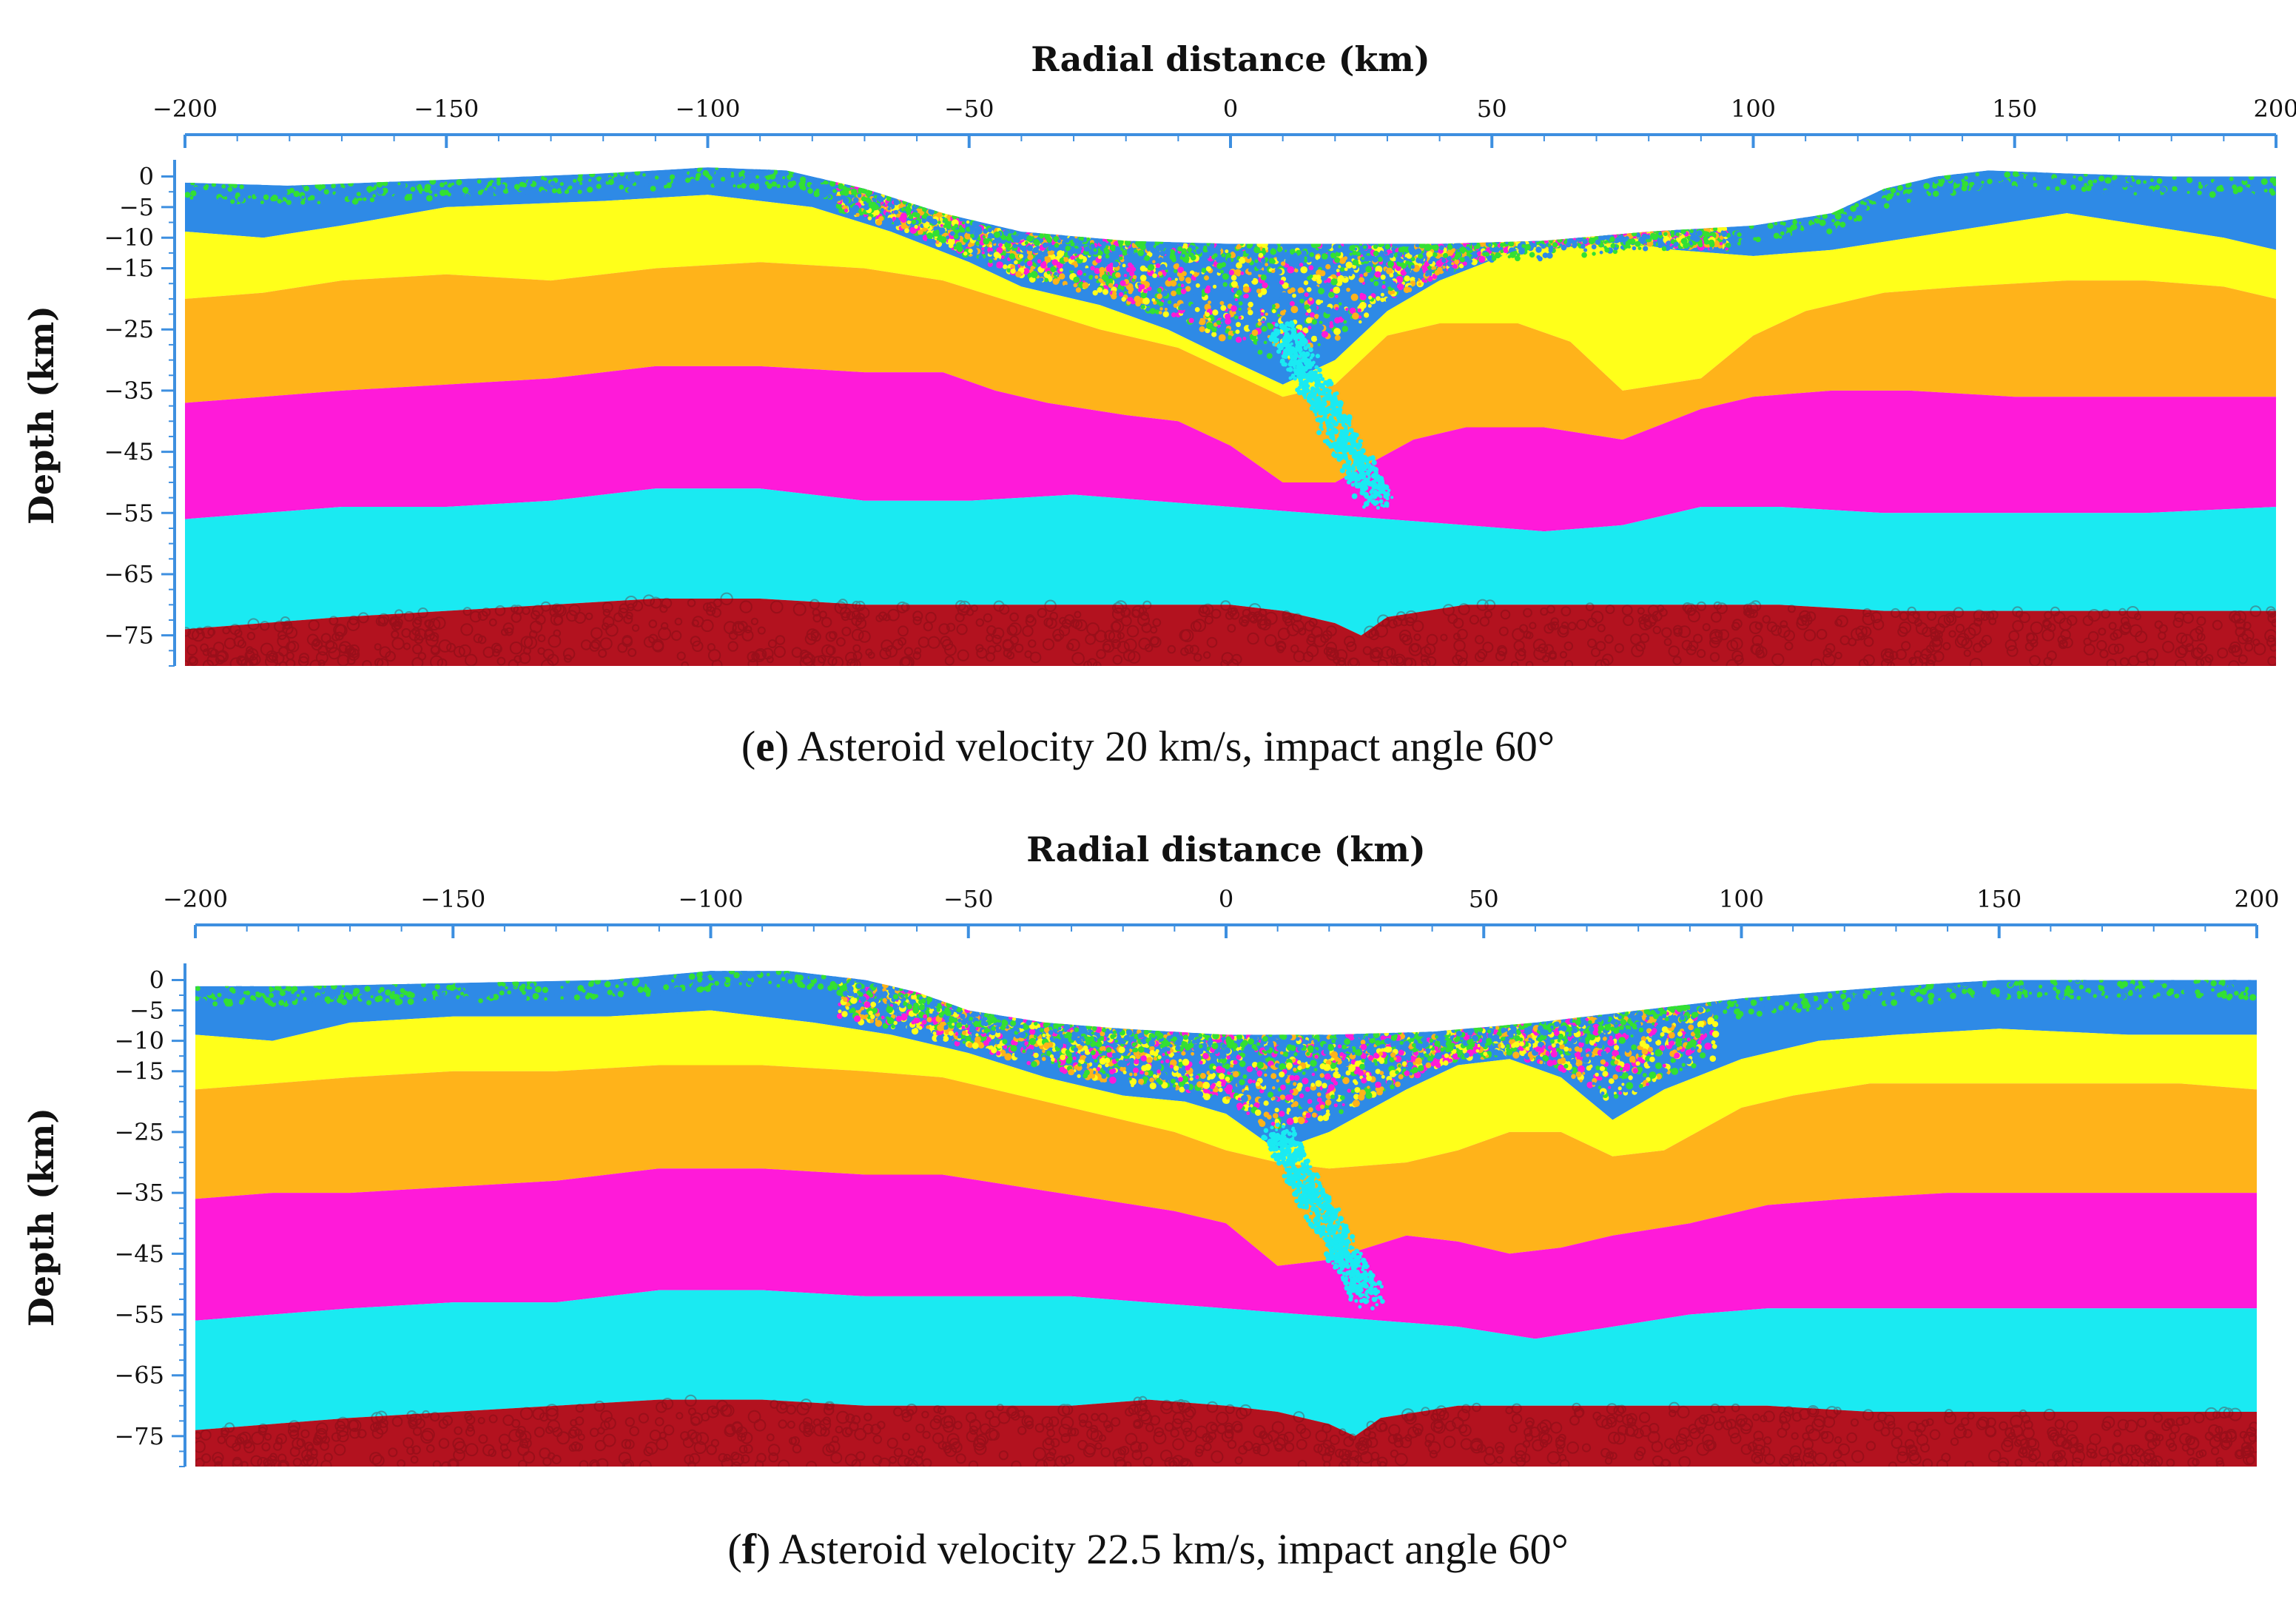 The width and height of the screenshot is (2296, 1599). I want to click on caption-e-letter: e, so click(765, 746).